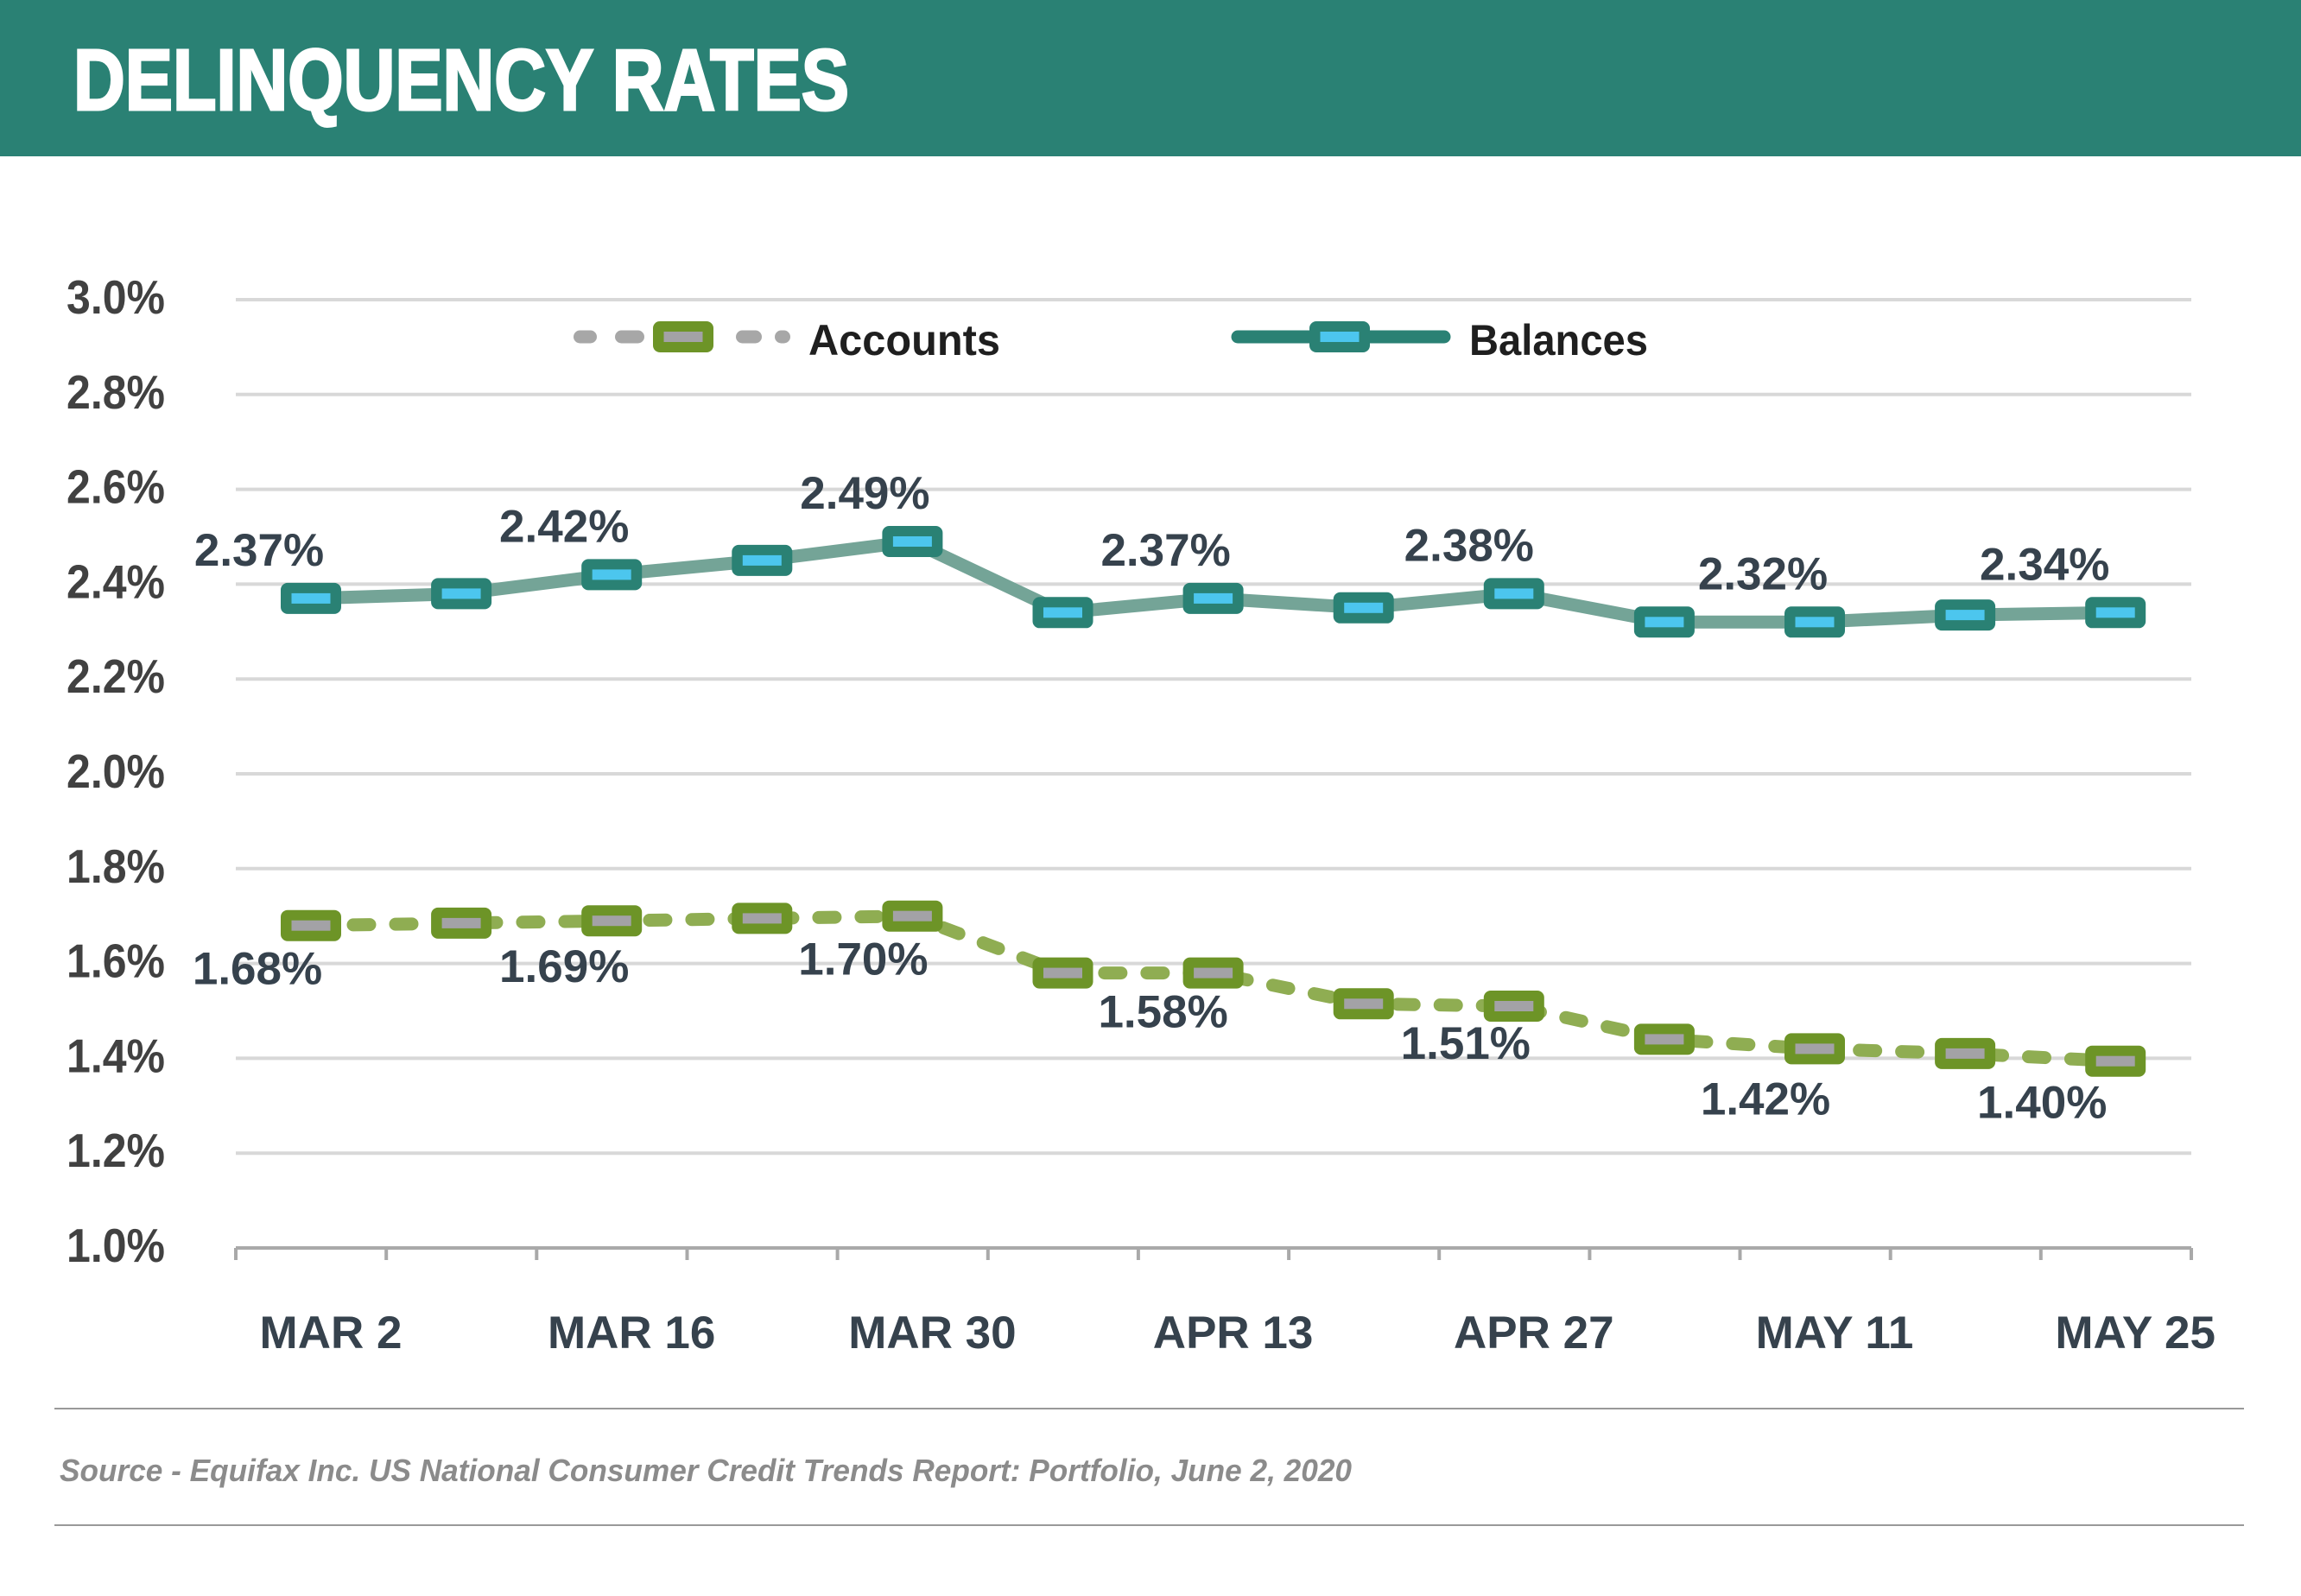 This screenshot has width=2301, height=1596. Describe the element at coordinates (564, 967) in the screenshot. I see `svg-text: 1.69%` at that location.